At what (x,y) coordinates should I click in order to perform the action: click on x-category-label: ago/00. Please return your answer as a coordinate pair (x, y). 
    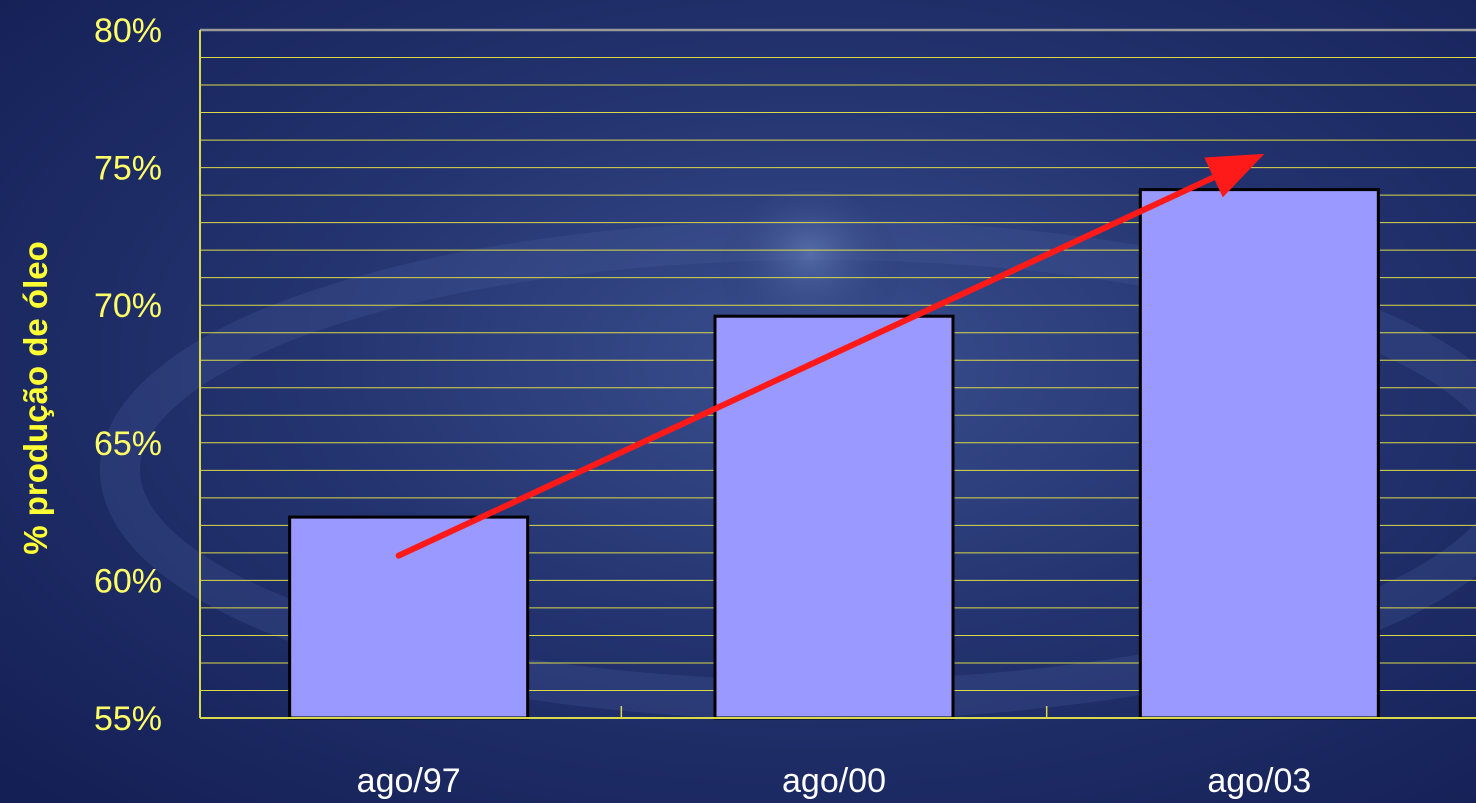
    Looking at the image, I should click on (834, 781).